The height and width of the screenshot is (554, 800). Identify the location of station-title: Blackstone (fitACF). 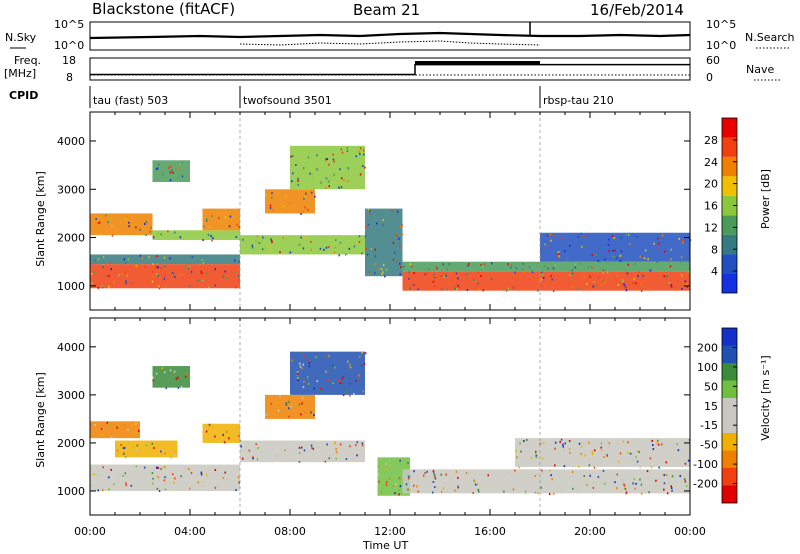
(163, 9).